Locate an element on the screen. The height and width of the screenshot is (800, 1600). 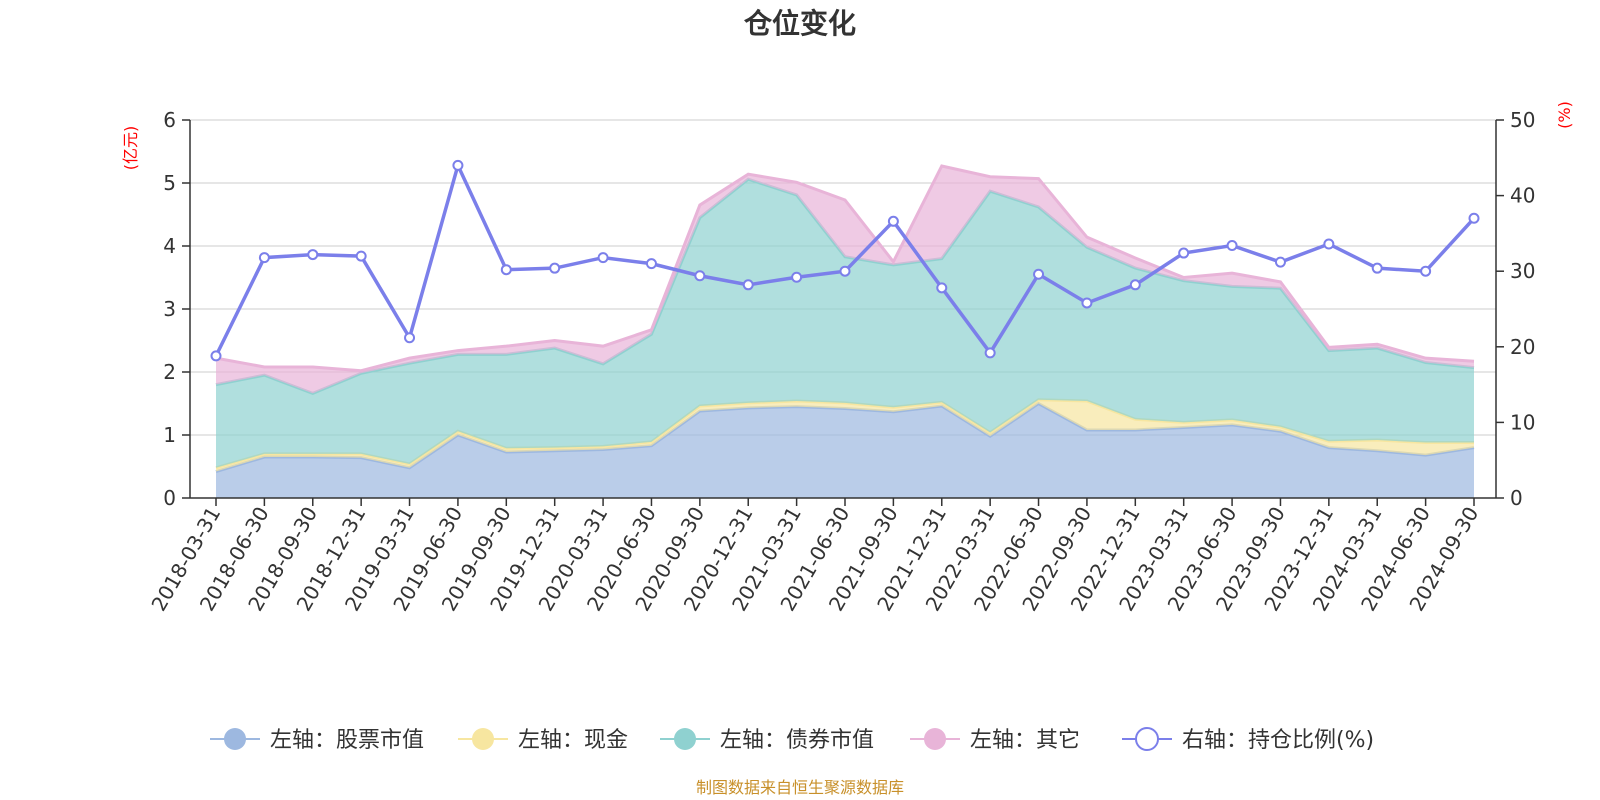
legend-label-5: 右轴：持仓比例(%) is located at coordinates (1278, 740).